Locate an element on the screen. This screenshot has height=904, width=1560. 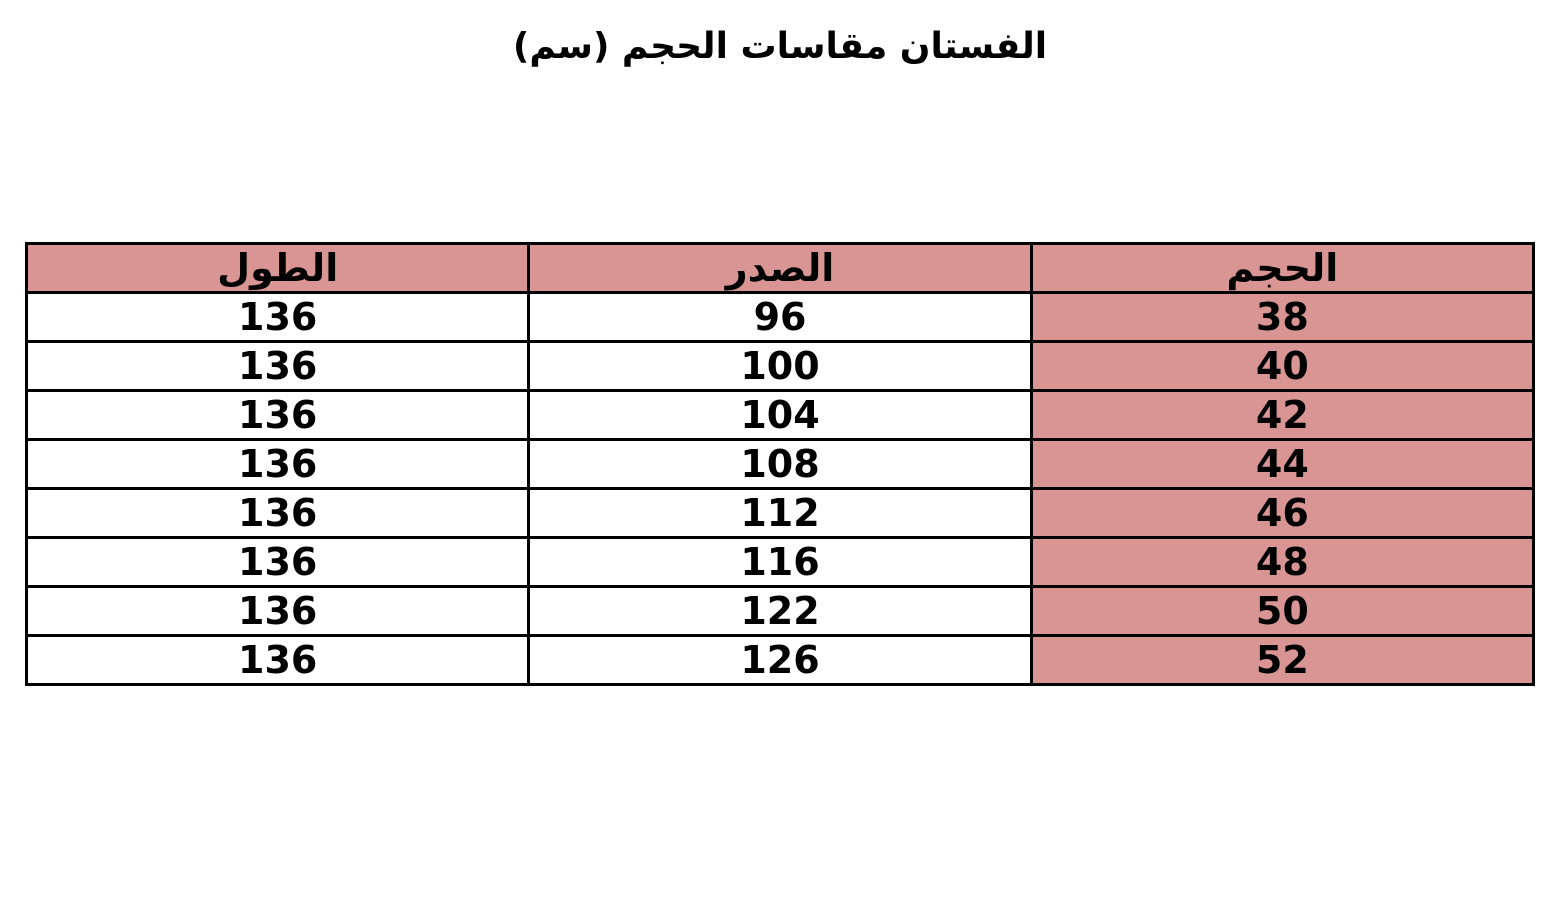
cell-size: 42 is located at coordinates (1282, 415).